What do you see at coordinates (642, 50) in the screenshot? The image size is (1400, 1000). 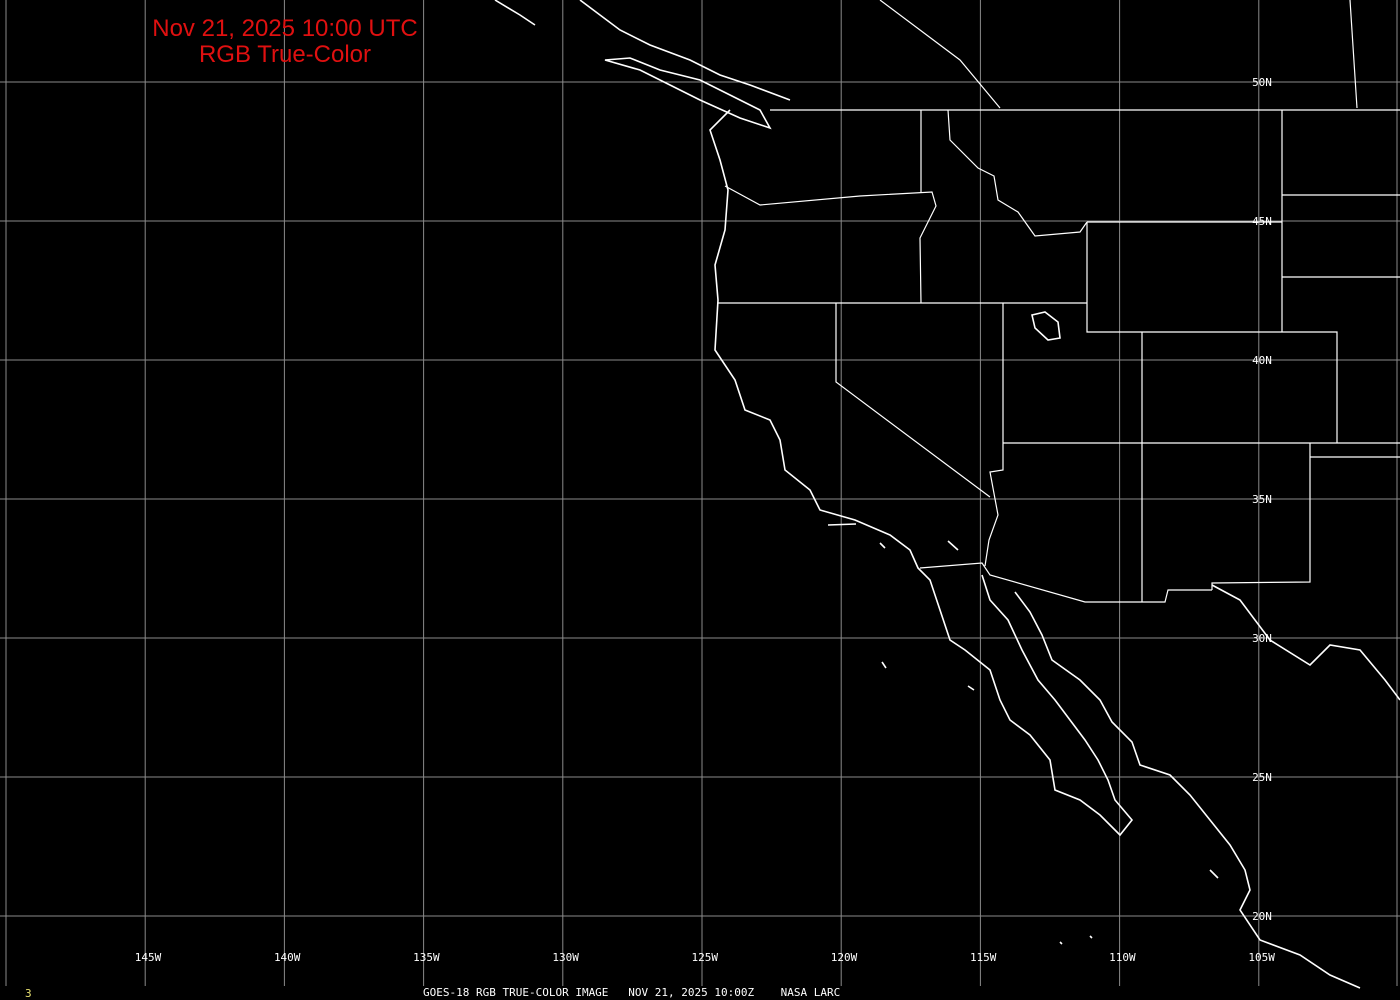 I see `bc-coast` at bounding box center [642, 50].